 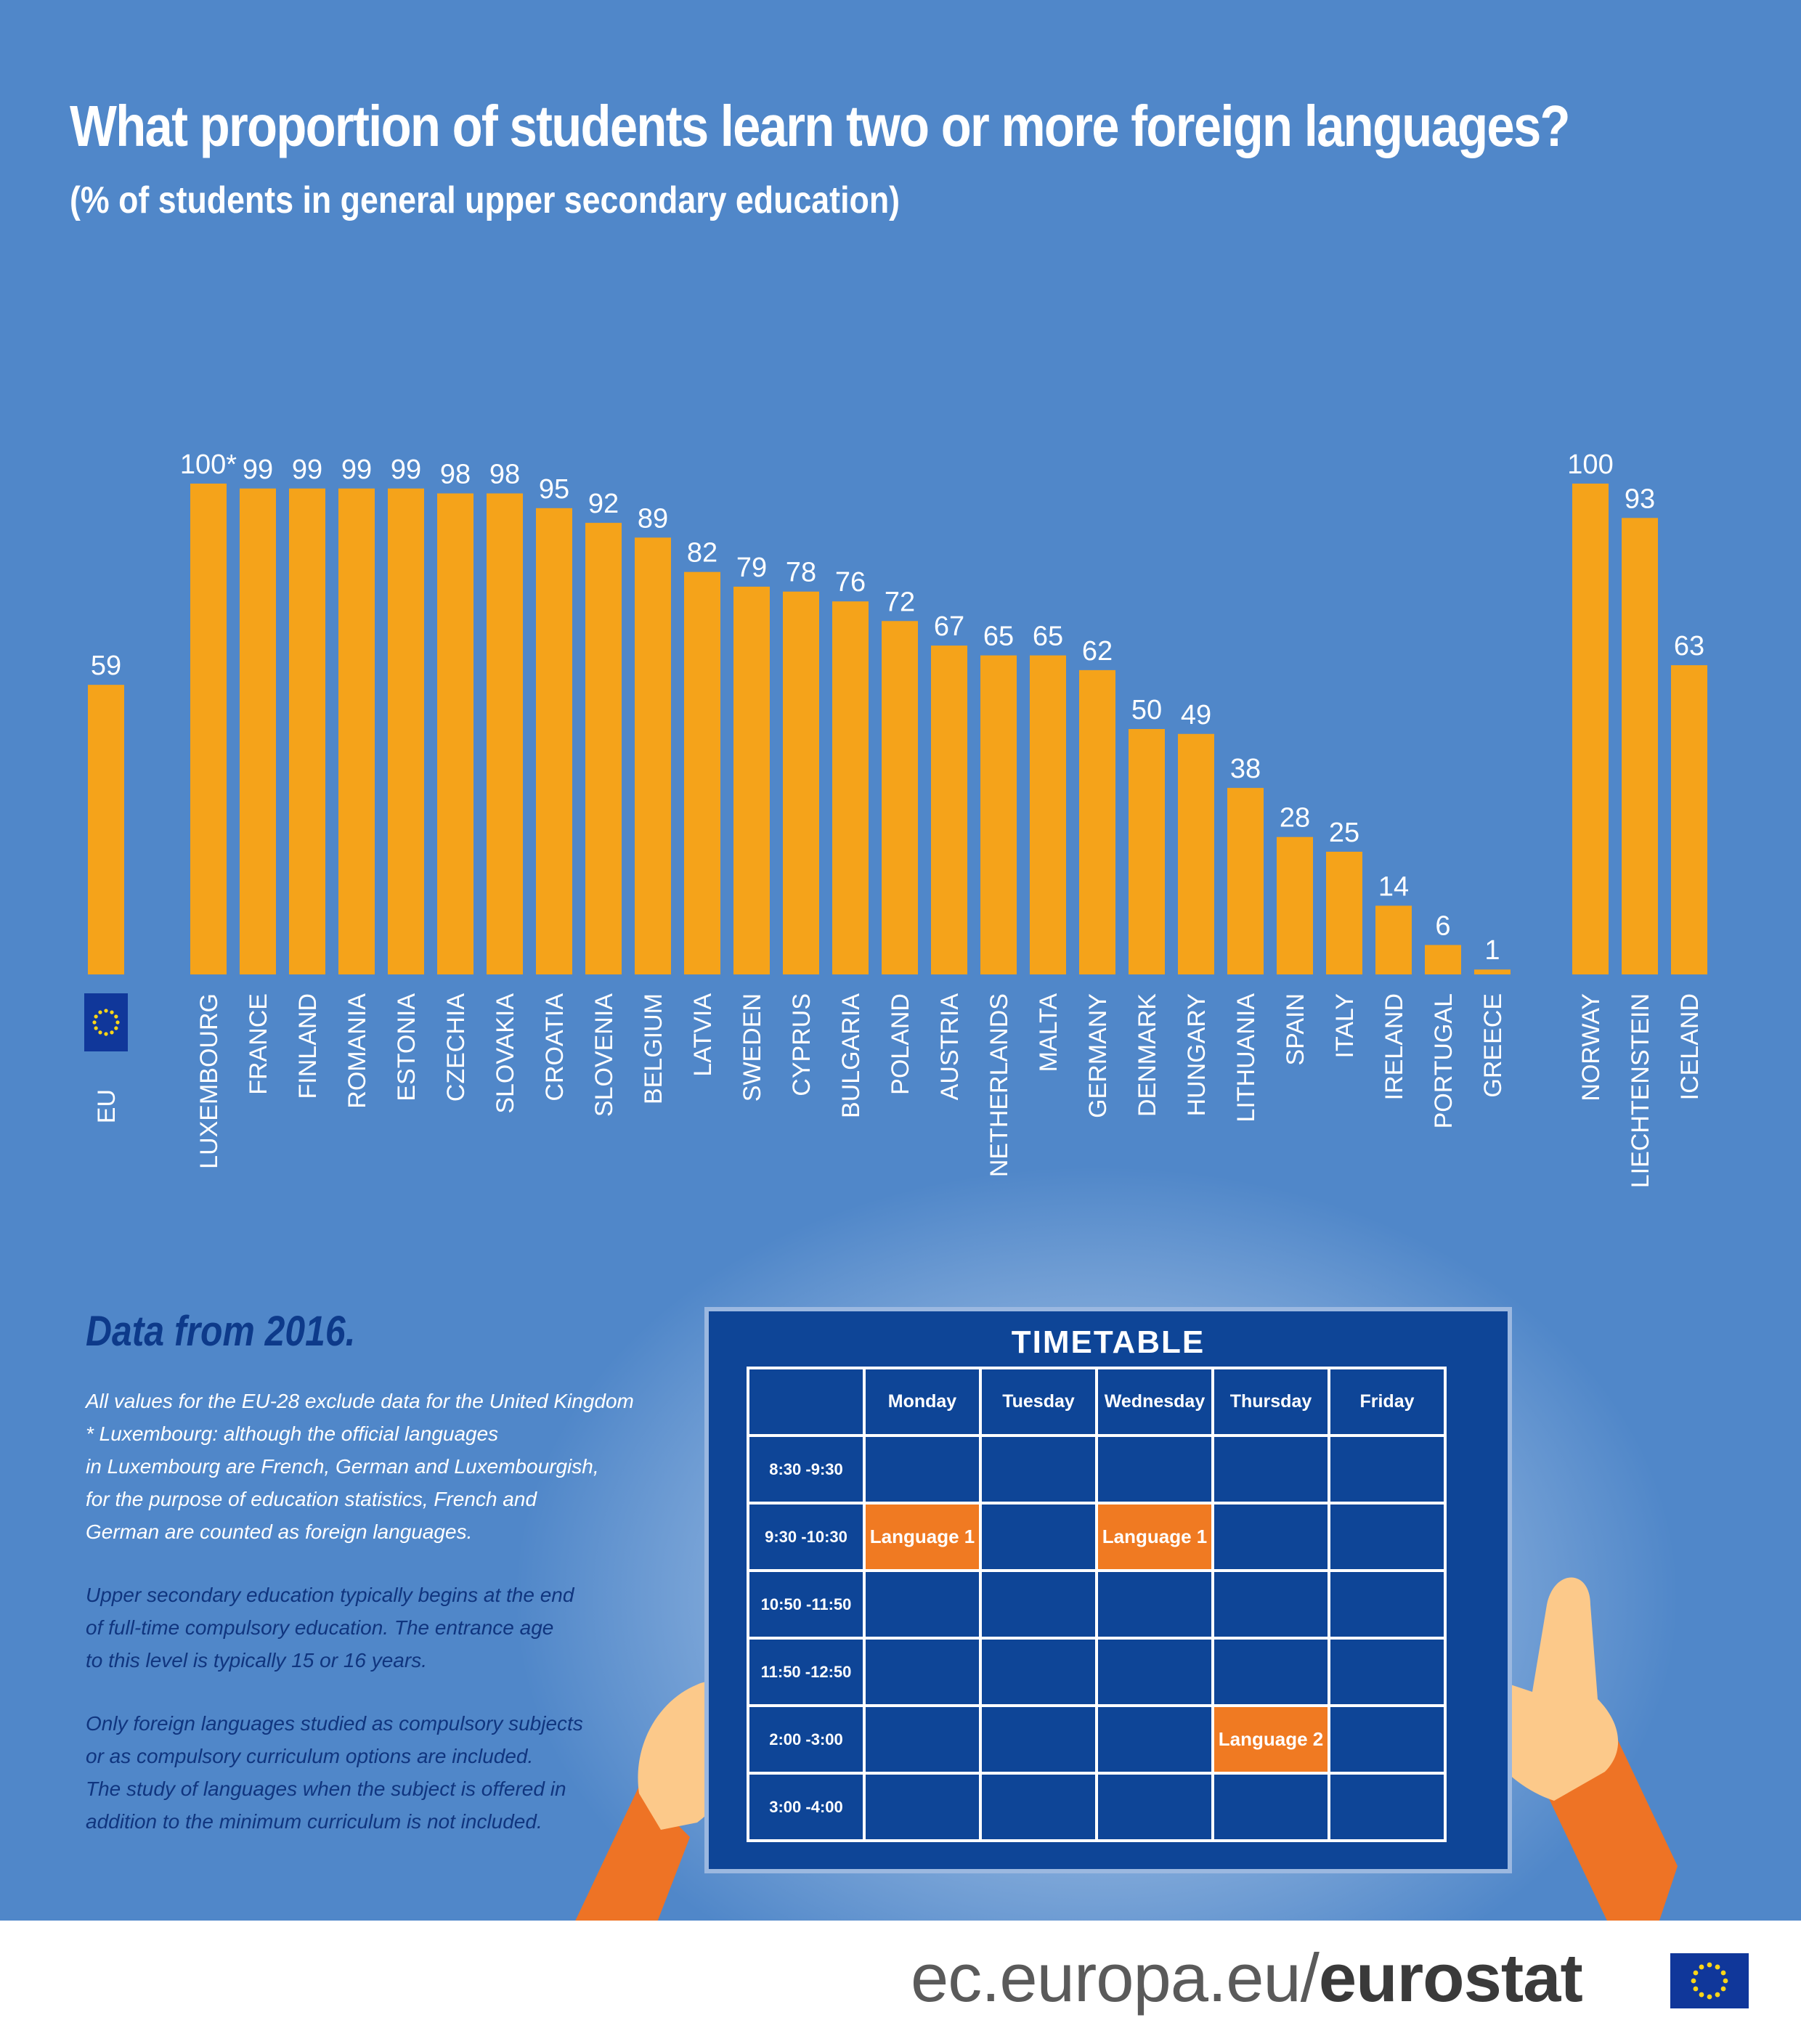 I want to click on value-label: 92, so click(x=604, y=504).